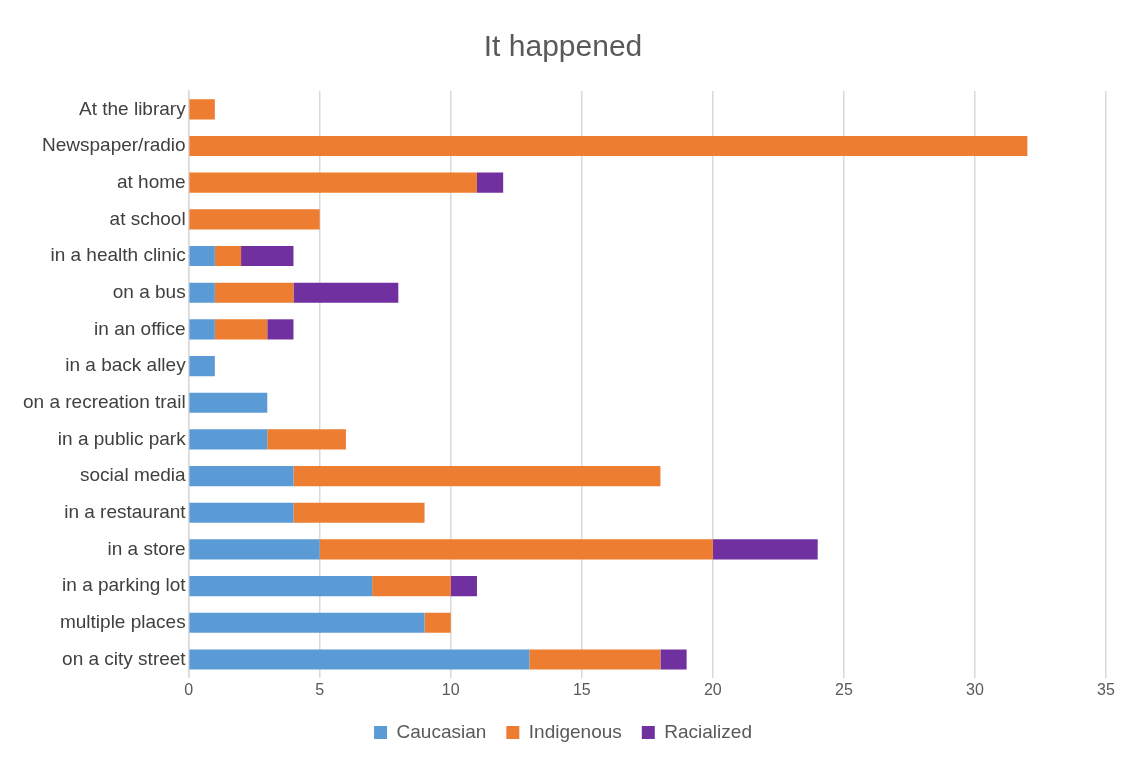 This screenshot has height=772, width=1136. Describe the element at coordinates (149, 291) in the screenshot. I see `y-tick-label: on a bus` at that location.